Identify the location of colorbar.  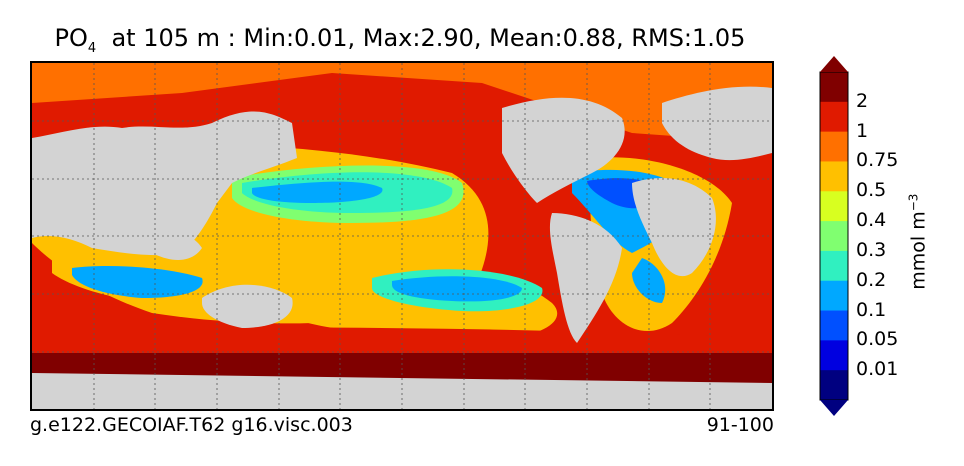
(834, 236).